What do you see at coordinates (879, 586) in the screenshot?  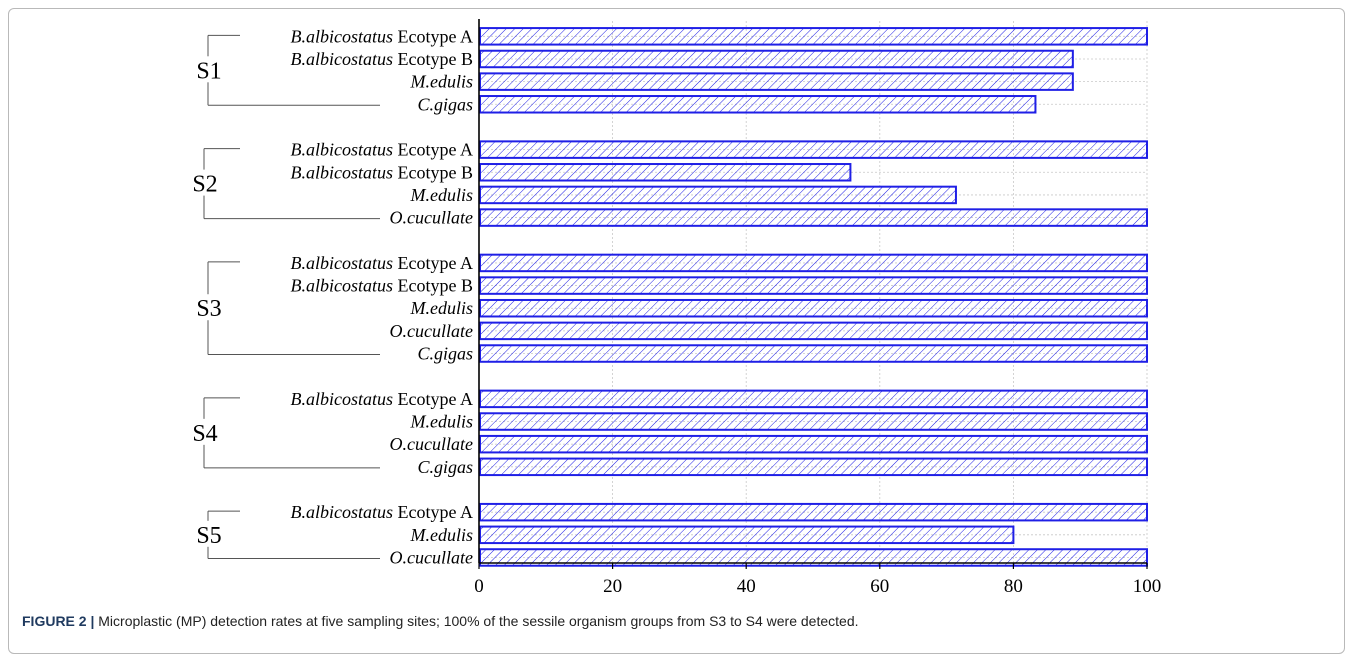 I see `x-tick-label: 60` at bounding box center [879, 586].